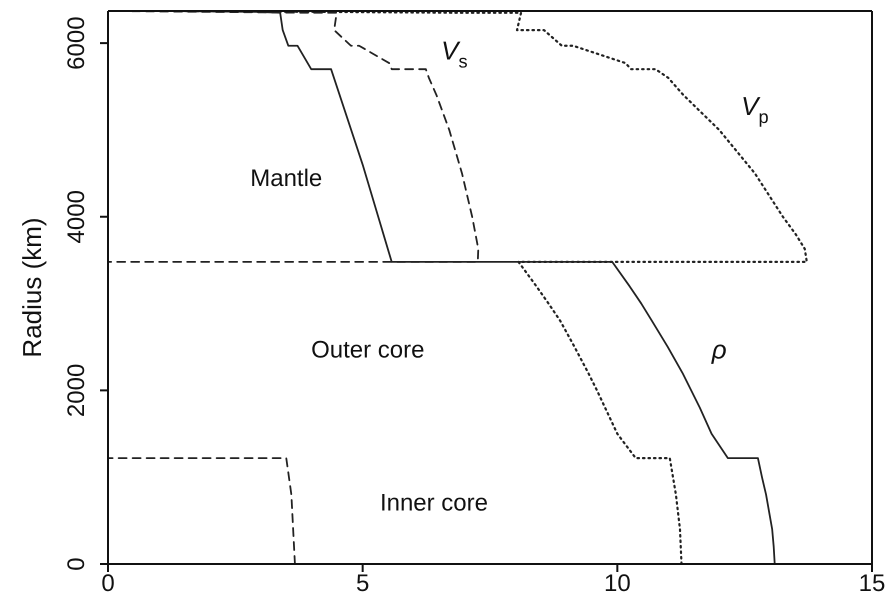  What do you see at coordinates (434, 502) in the screenshot?
I see `annotation: Inner core` at bounding box center [434, 502].